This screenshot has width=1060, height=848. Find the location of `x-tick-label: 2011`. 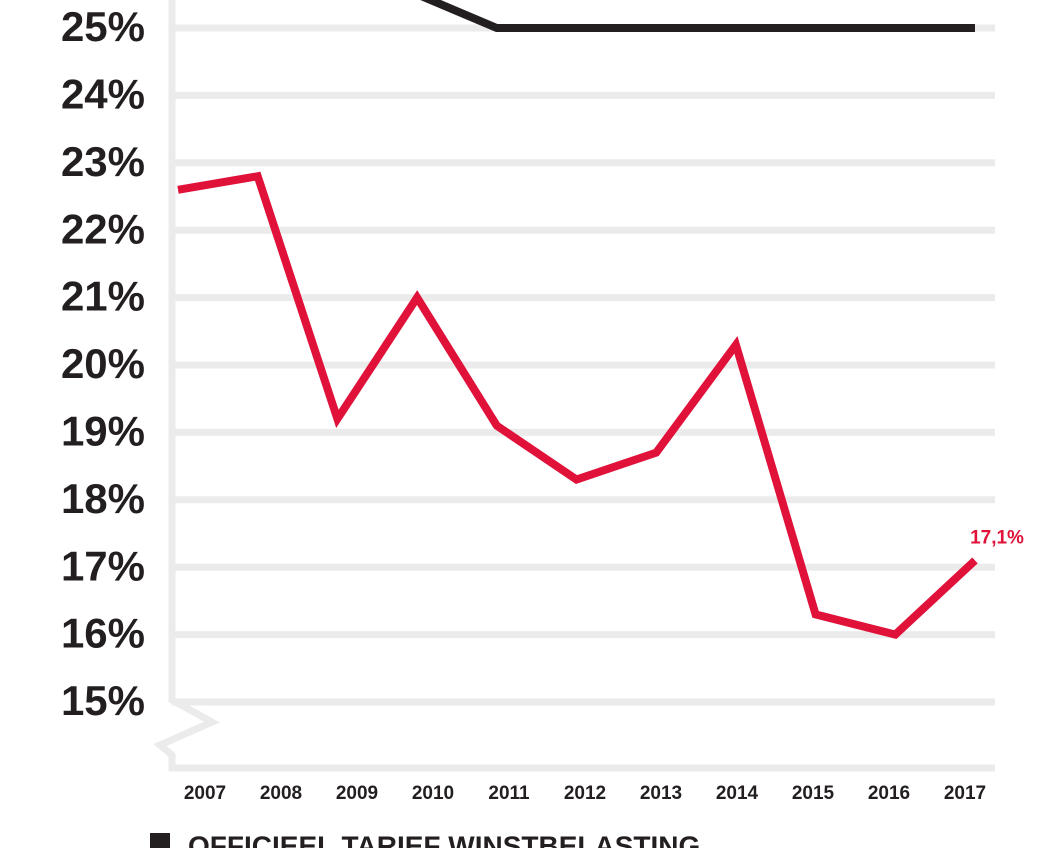

x-tick-label: 2011 is located at coordinates (509, 793).